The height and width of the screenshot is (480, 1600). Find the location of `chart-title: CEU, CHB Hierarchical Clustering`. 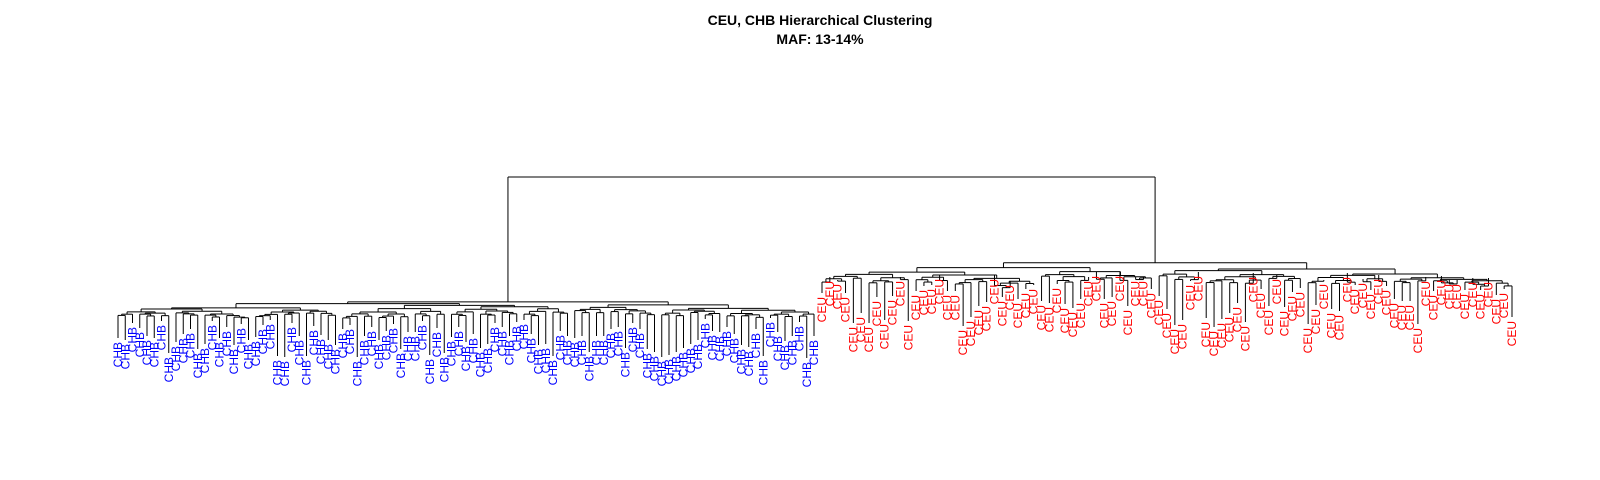

chart-title: CEU, CHB Hierarchical Clustering is located at coordinates (820, 20).